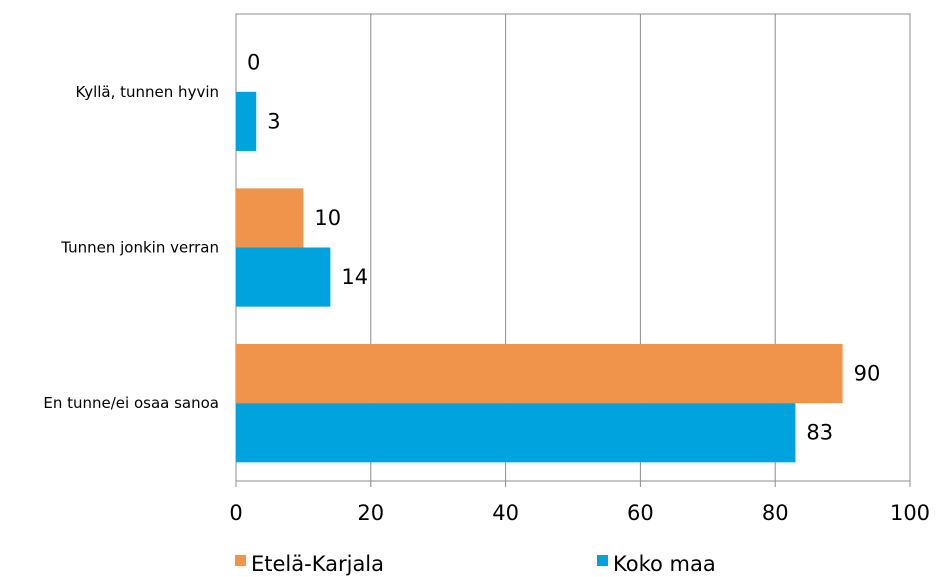  What do you see at coordinates (640, 513) in the screenshot?
I see `x-tick-label: 60` at bounding box center [640, 513].